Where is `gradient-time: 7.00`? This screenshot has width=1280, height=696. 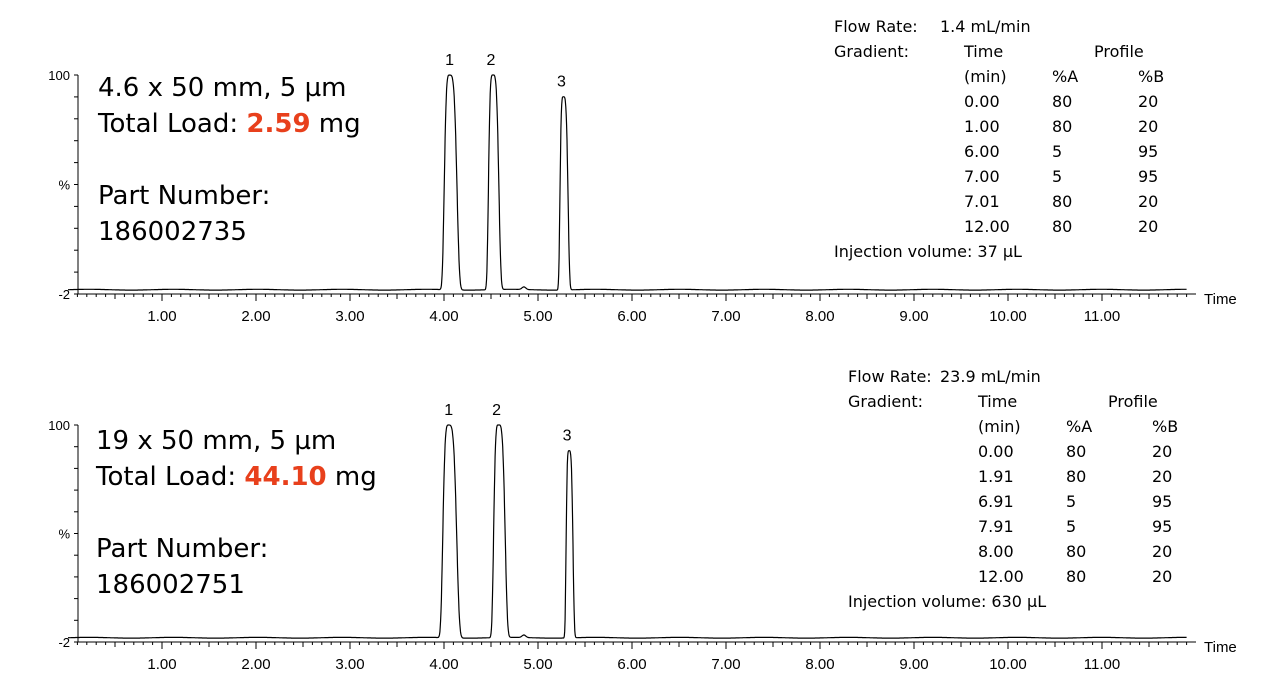 gradient-time: 7.00 is located at coordinates (982, 176).